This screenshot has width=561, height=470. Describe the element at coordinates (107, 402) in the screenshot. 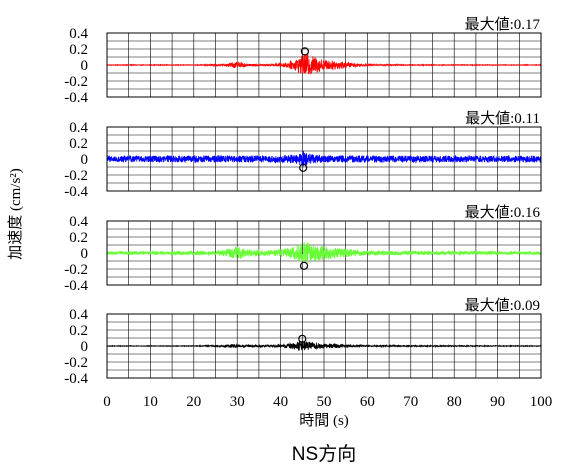

I see `x-tick-label: 0` at that location.